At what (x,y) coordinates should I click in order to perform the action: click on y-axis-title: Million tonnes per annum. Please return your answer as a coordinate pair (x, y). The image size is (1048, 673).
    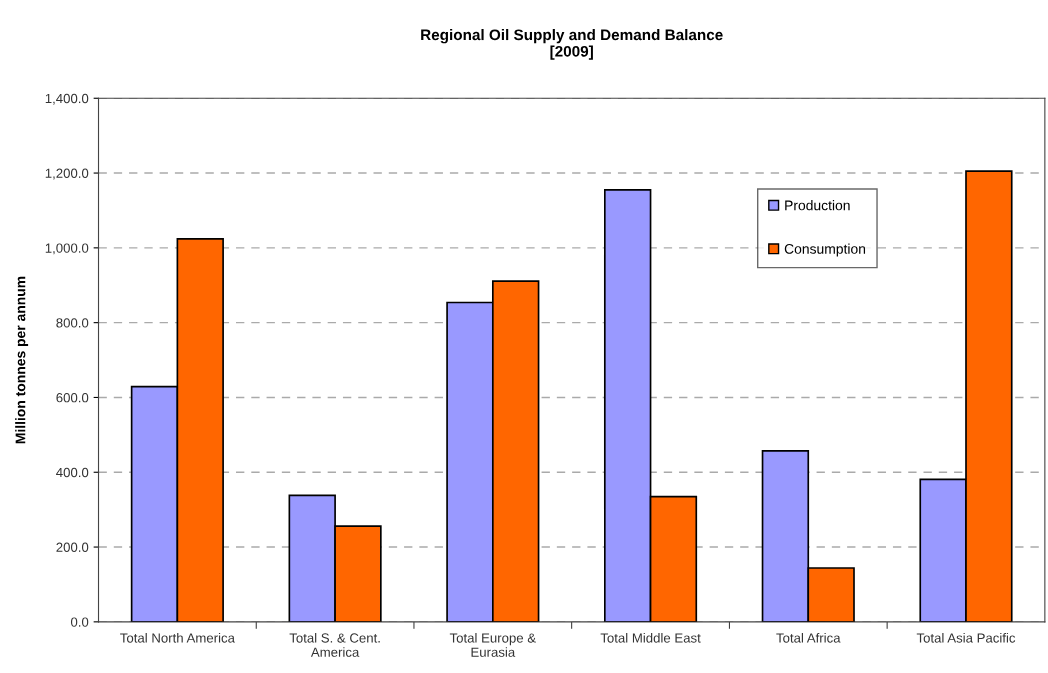
    Looking at the image, I should click on (22, 360).